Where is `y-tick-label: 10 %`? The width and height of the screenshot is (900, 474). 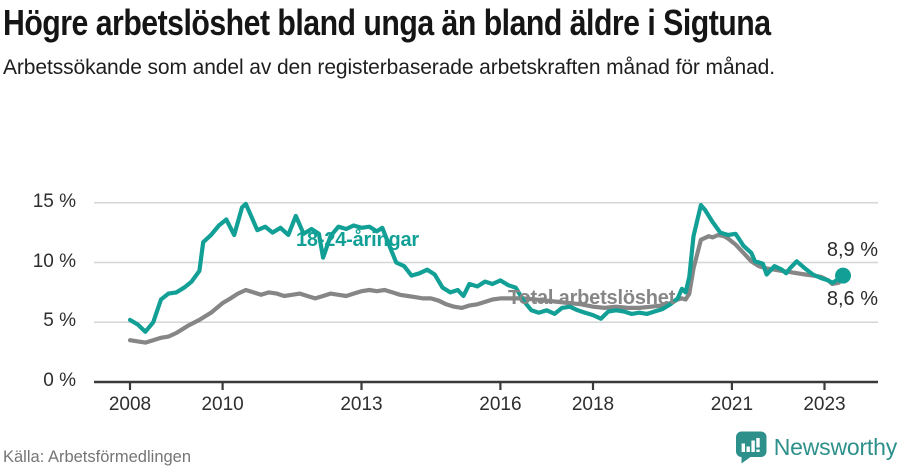
y-tick-label: 10 % is located at coordinates (54, 261).